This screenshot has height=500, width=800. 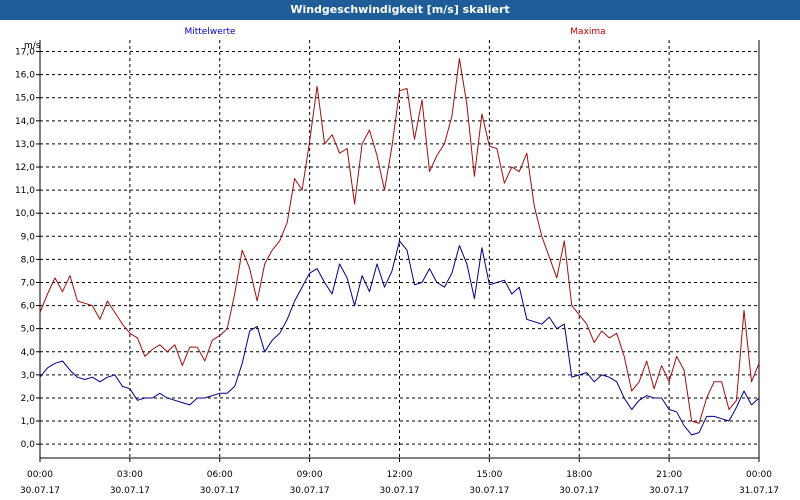 I want to click on x-tick-date-5: 30.07.17, so click(x=489, y=491).